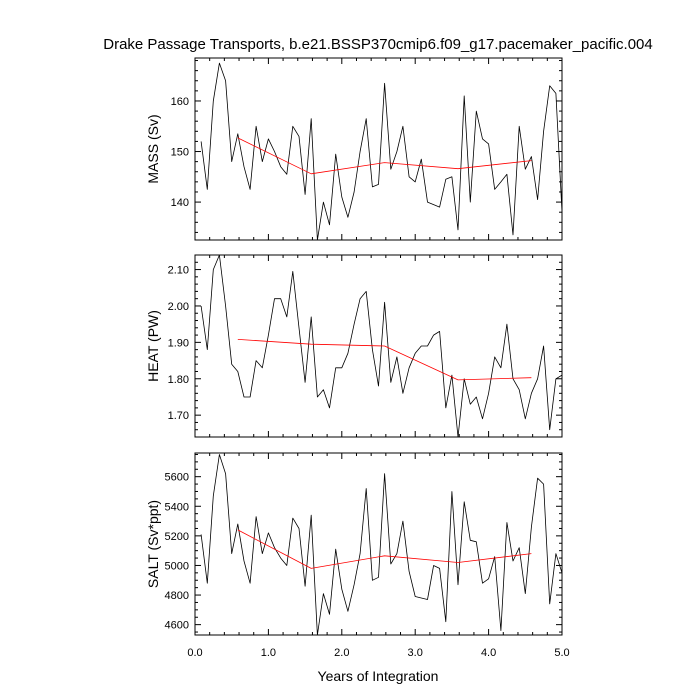 The width and height of the screenshot is (700, 700). Describe the element at coordinates (178, 307) in the screenshot. I see `y-tick-label: 2.00` at that location.